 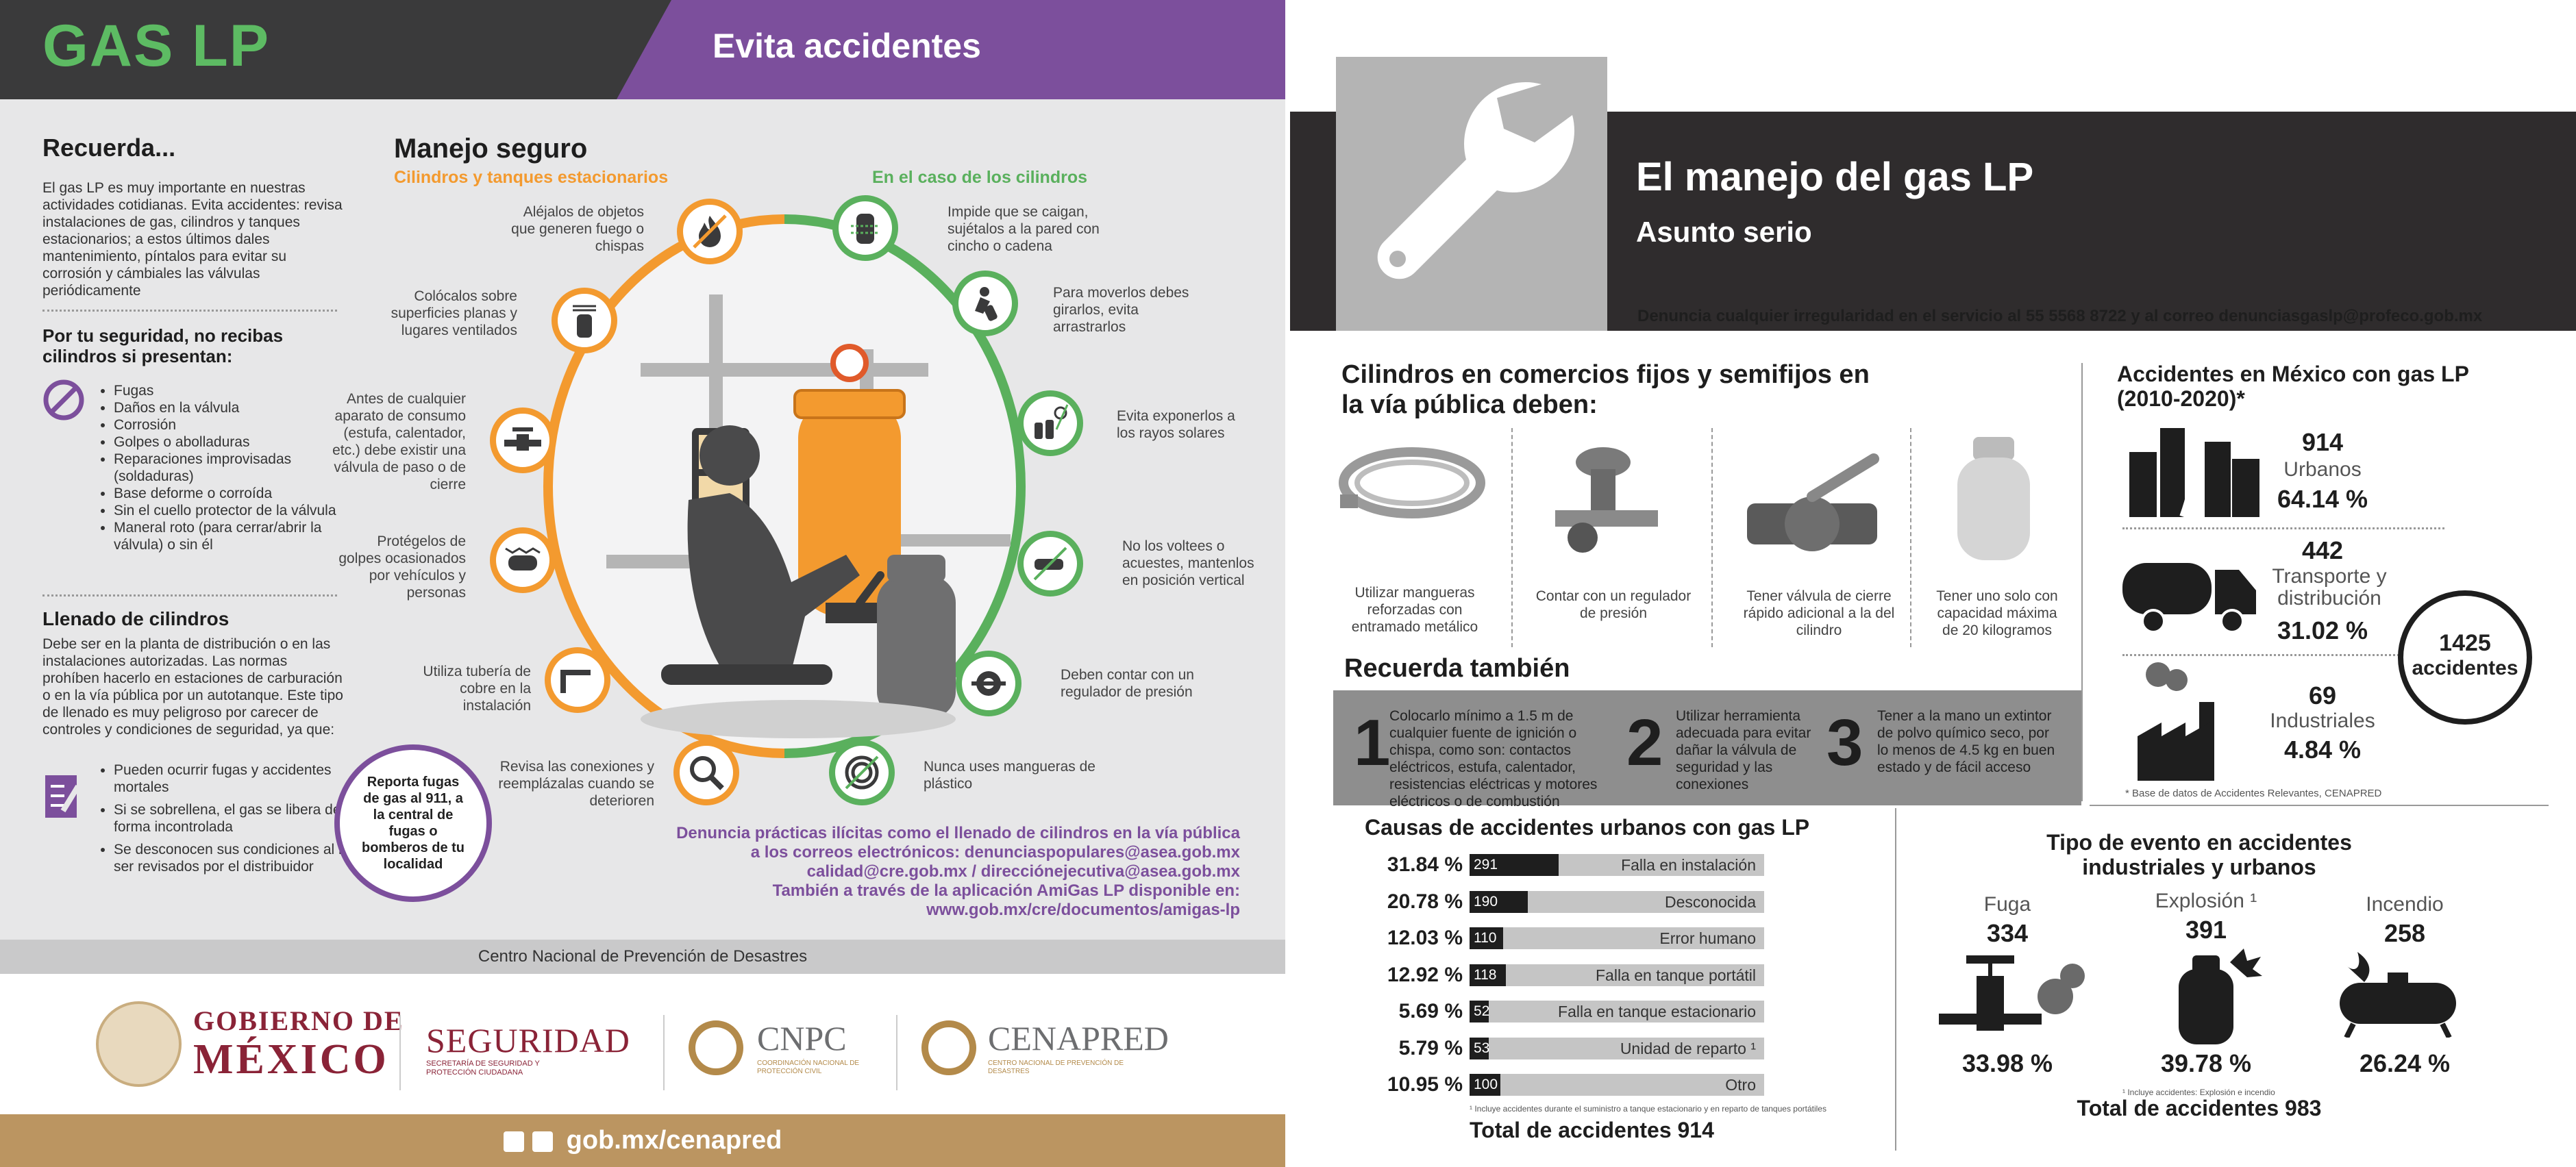 I want to click on gob-line2: MÉXICO, so click(x=291, y=1059).